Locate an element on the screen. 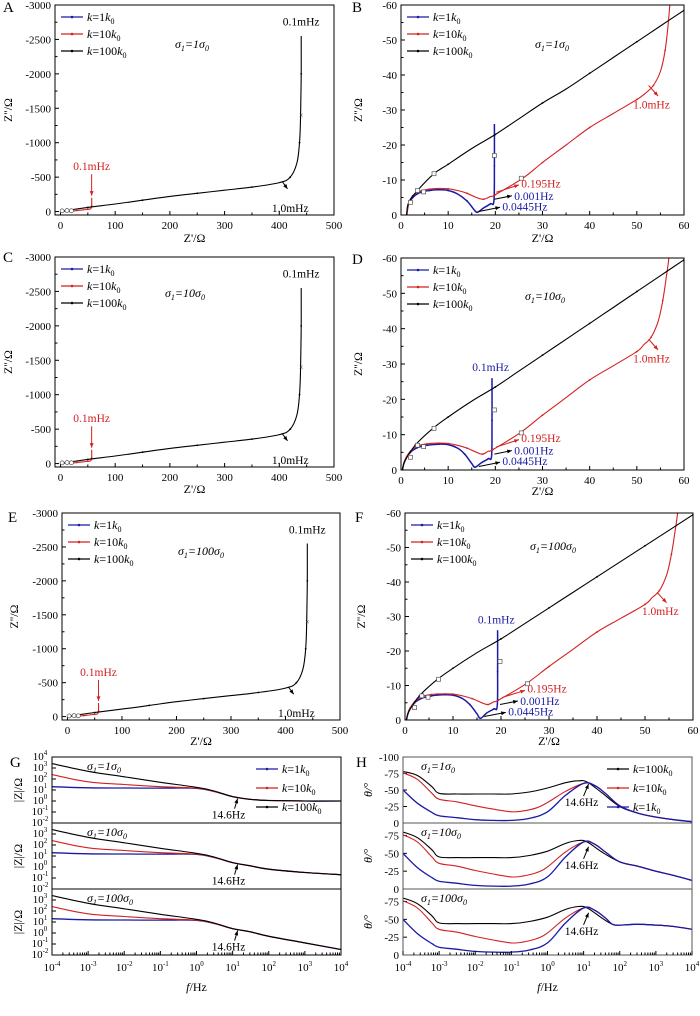  condition-label: σ1=100σ0 is located at coordinates (201, 552).